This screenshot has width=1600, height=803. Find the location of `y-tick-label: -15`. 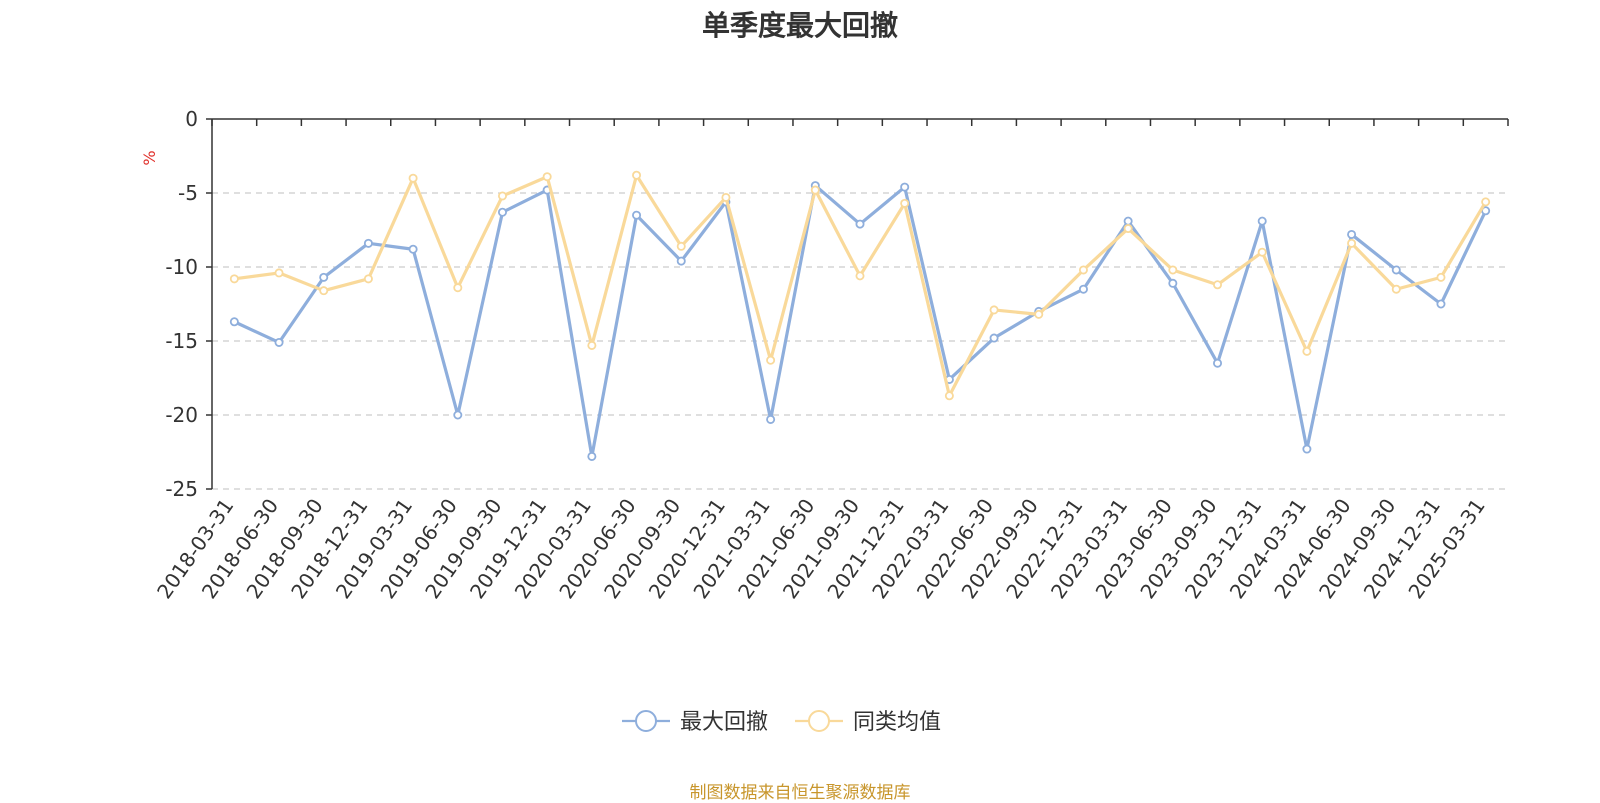

y-tick-label: -15 is located at coordinates (181, 341).